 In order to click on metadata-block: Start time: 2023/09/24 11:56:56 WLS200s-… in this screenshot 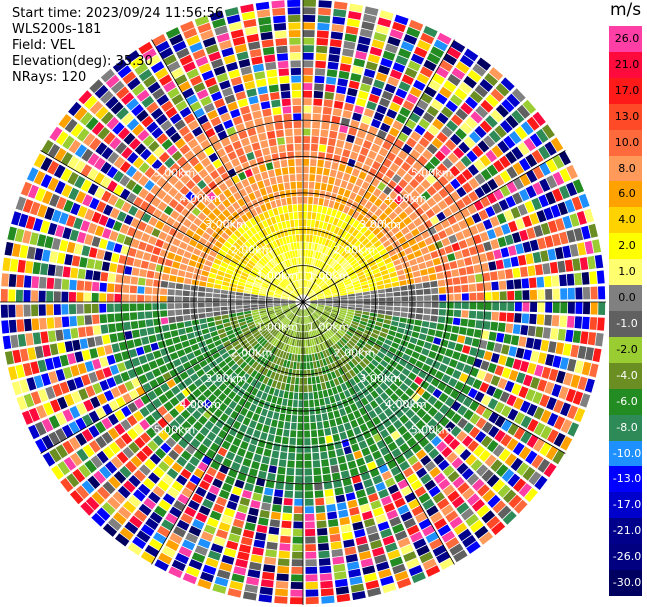, I will do `click(117, 46)`.